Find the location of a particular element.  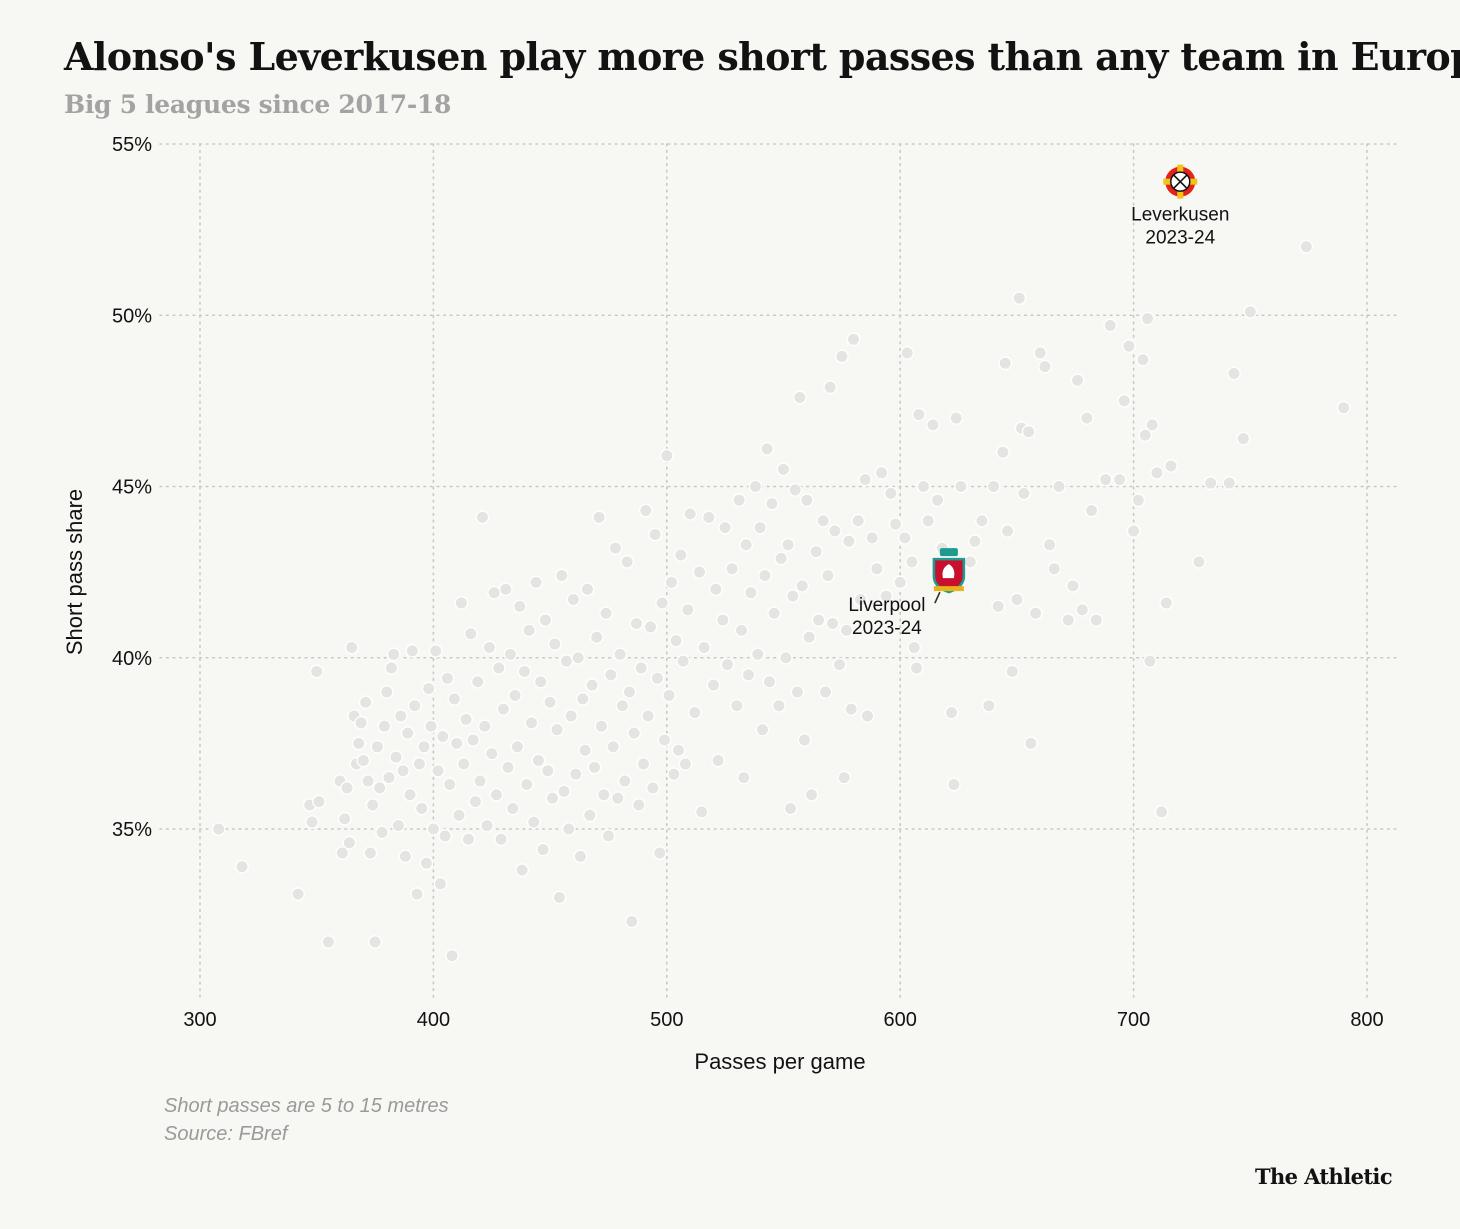

y-axis-ticks: 35% 40% 45% 50% 55% is located at coordinates (132, 487).